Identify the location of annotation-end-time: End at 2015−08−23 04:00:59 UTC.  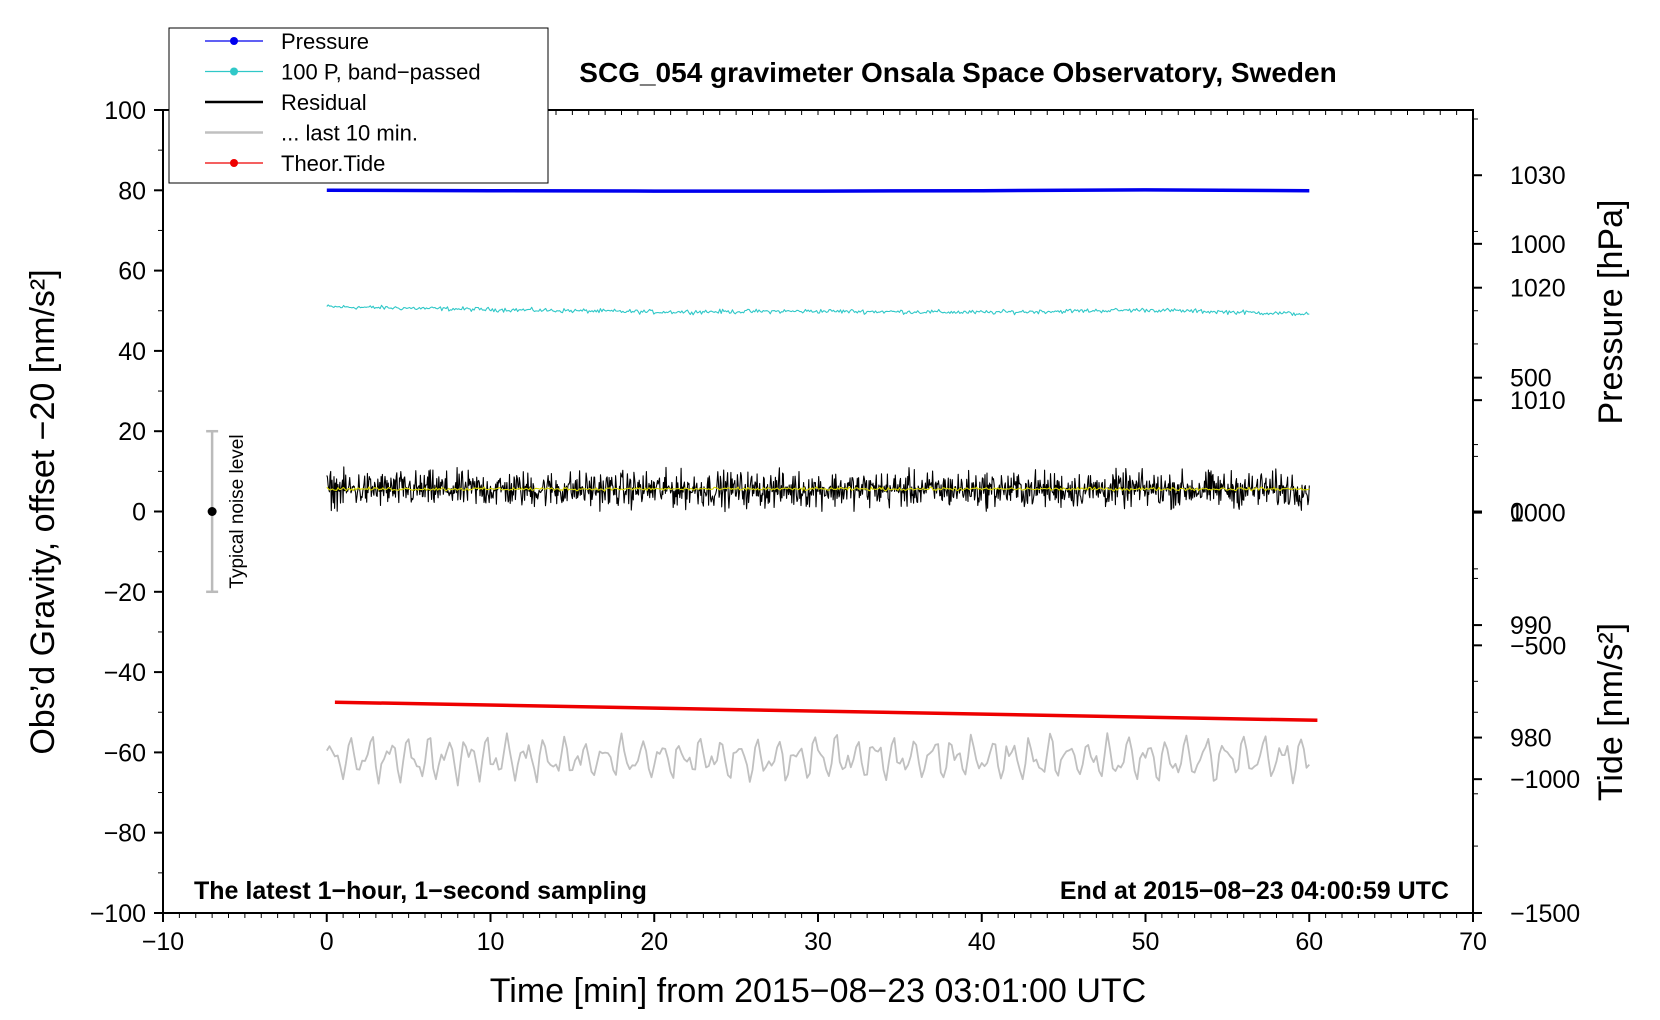
(1254, 891).